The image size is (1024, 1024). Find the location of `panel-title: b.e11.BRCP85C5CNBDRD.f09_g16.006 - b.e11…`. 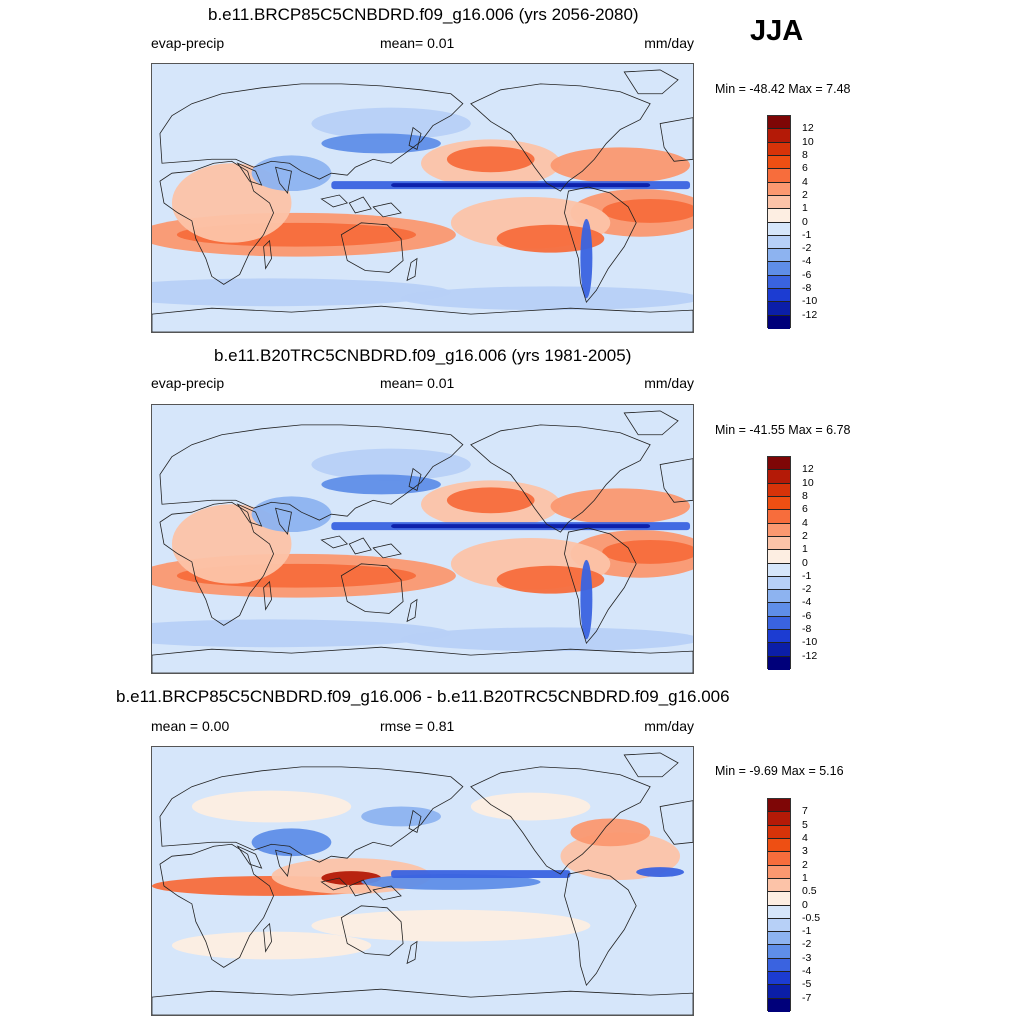

panel-title: b.e11.BRCP85C5CNBDRD.f09_g16.006 - b.e11… is located at coordinates (423, 696).